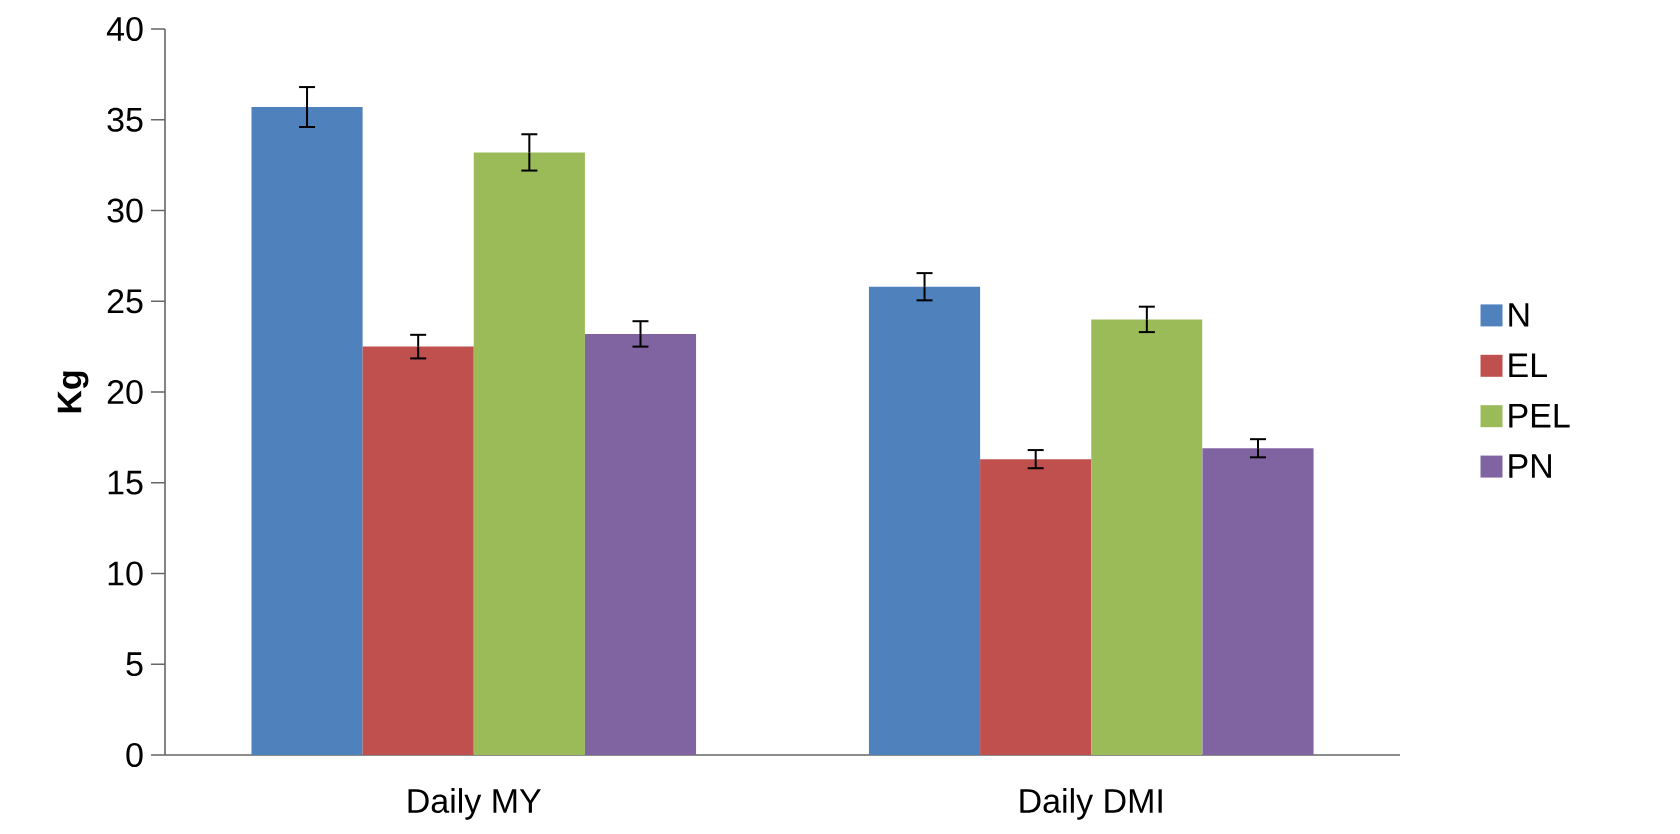 The height and width of the screenshot is (834, 1680). Describe the element at coordinates (1530, 466) in the screenshot. I see `legend-label: PN` at that location.